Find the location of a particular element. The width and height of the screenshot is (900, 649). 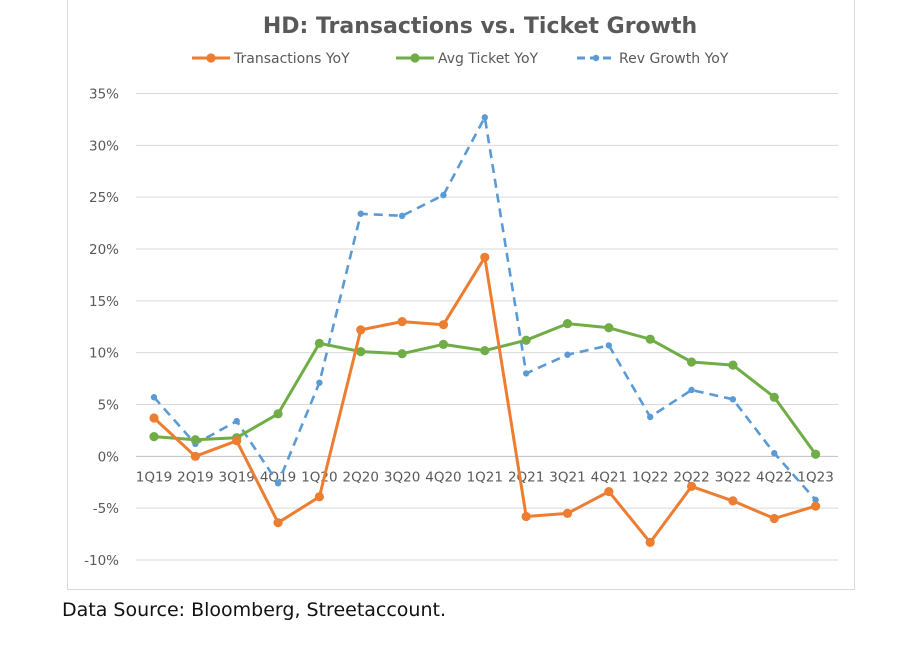

x-tick-label: 1Q19 is located at coordinates (154, 477).